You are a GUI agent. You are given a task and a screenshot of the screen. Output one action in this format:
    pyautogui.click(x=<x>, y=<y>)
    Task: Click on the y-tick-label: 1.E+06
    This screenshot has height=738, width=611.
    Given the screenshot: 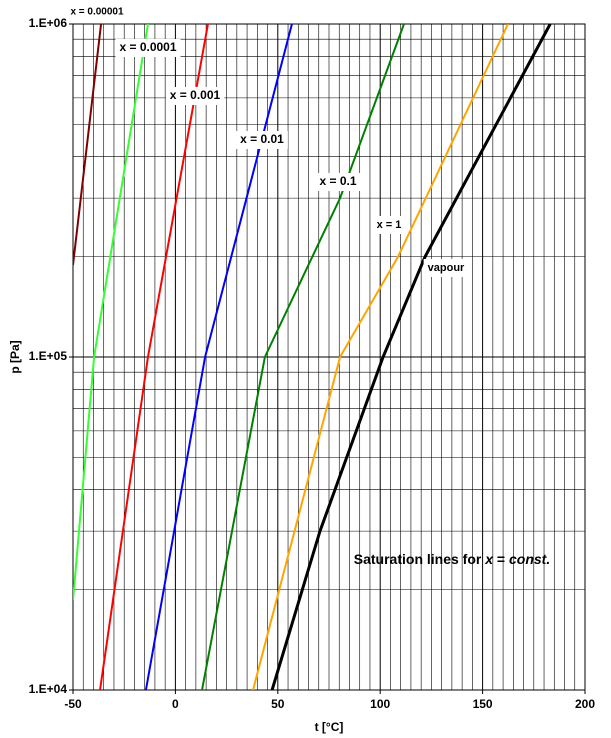 What is the action you would take?
    pyautogui.click(x=48, y=23)
    